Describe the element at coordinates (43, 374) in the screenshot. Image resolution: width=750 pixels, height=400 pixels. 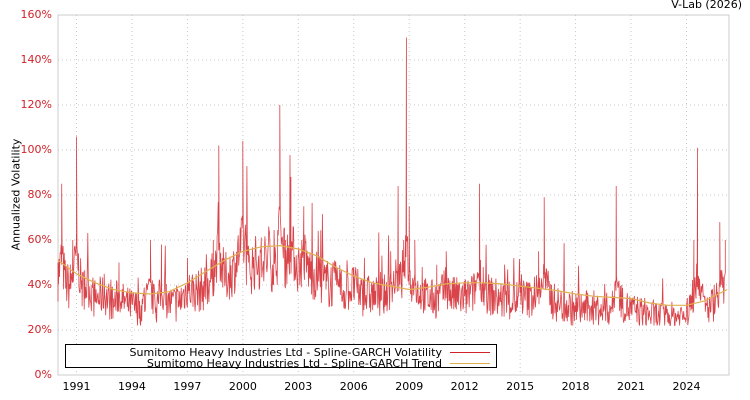
I see `y-tick-label: 0%` at that location.